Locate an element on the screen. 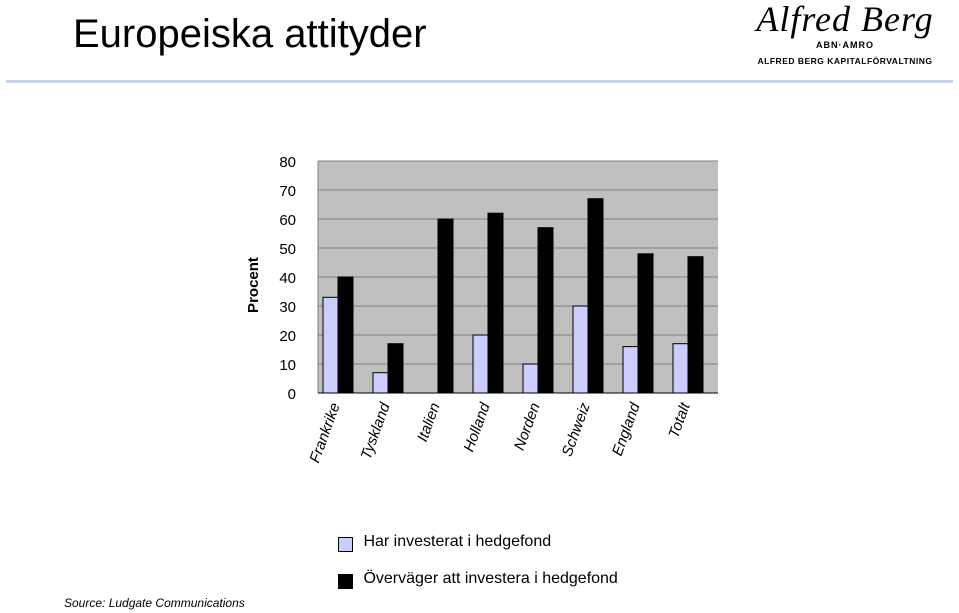 The width and height of the screenshot is (959, 613). legend-swatch-invested is located at coordinates (345, 544).